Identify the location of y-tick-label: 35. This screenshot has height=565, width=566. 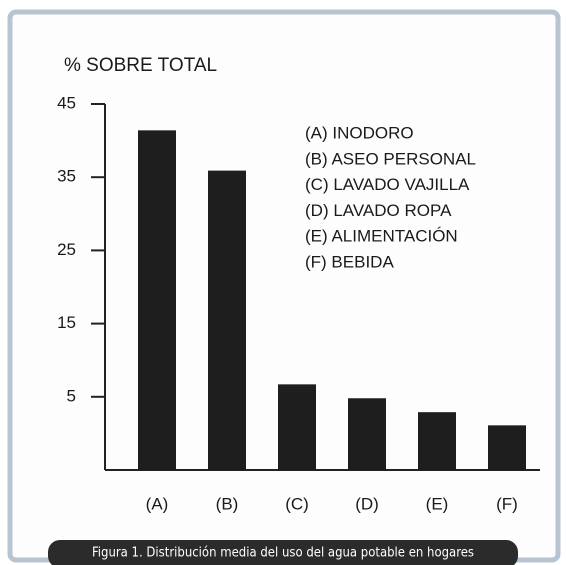
(66, 176).